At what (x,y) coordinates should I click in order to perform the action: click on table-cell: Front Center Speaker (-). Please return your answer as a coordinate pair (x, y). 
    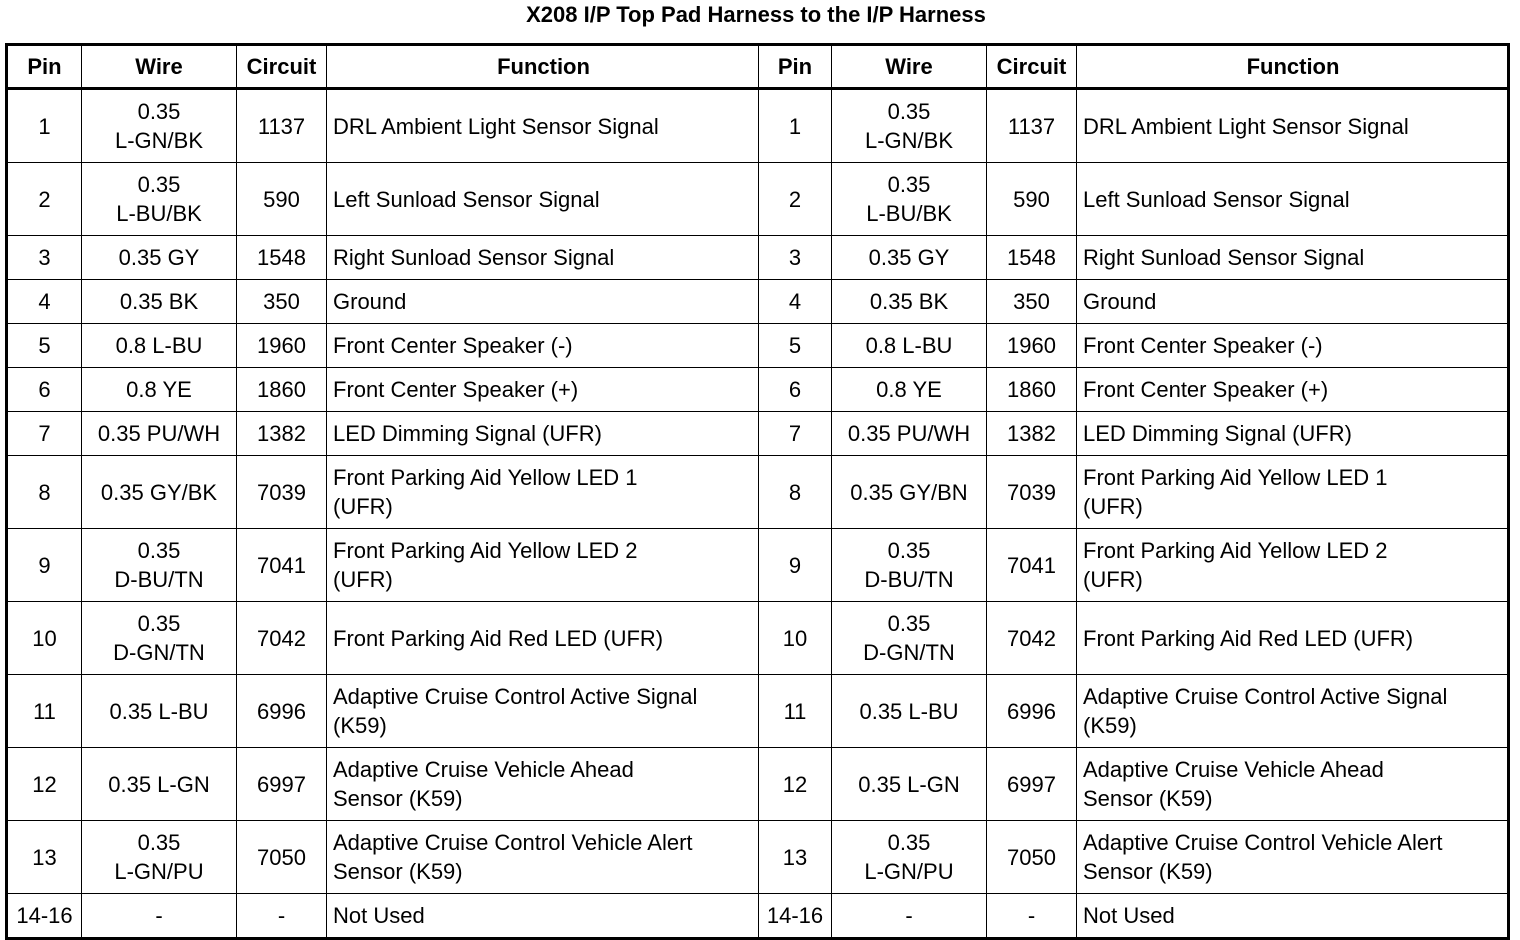
    Looking at the image, I should click on (542, 345).